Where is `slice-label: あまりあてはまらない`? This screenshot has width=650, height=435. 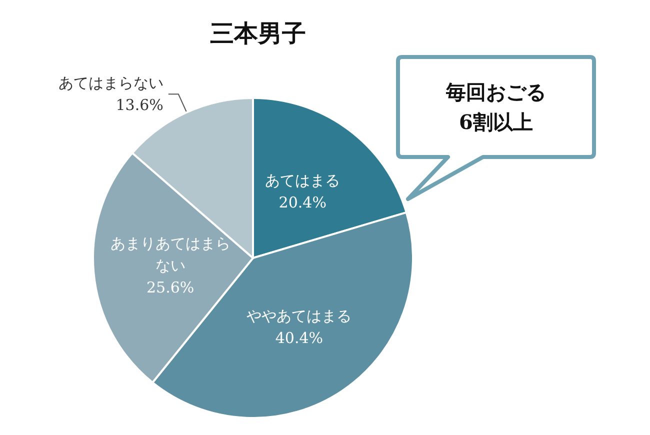 slice-label: あまりあてはまらない is located at coordinates (170, 254).